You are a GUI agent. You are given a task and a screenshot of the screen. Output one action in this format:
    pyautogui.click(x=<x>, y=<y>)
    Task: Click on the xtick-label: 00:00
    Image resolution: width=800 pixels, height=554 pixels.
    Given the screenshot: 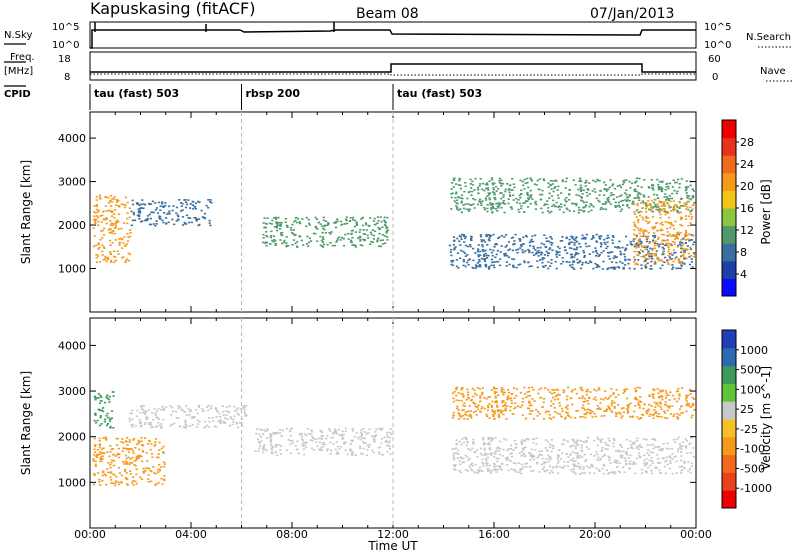 What is the action you would take?
    pyautogui.click(x=90, y=534)
    